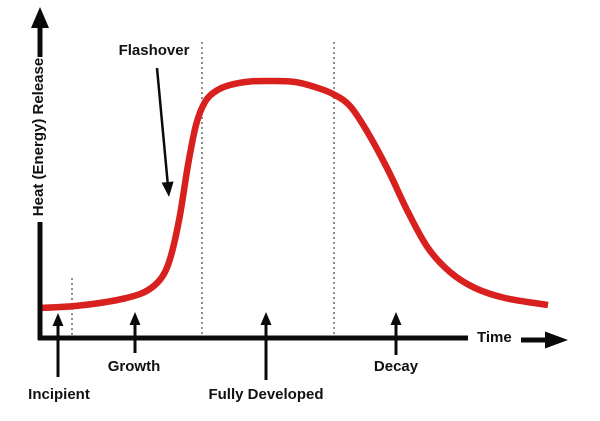  What do you see at coordinates (154, 50) in the screenshot?
I see `flashover-annotation-label: Flashover` at bounding box center [154, 50].